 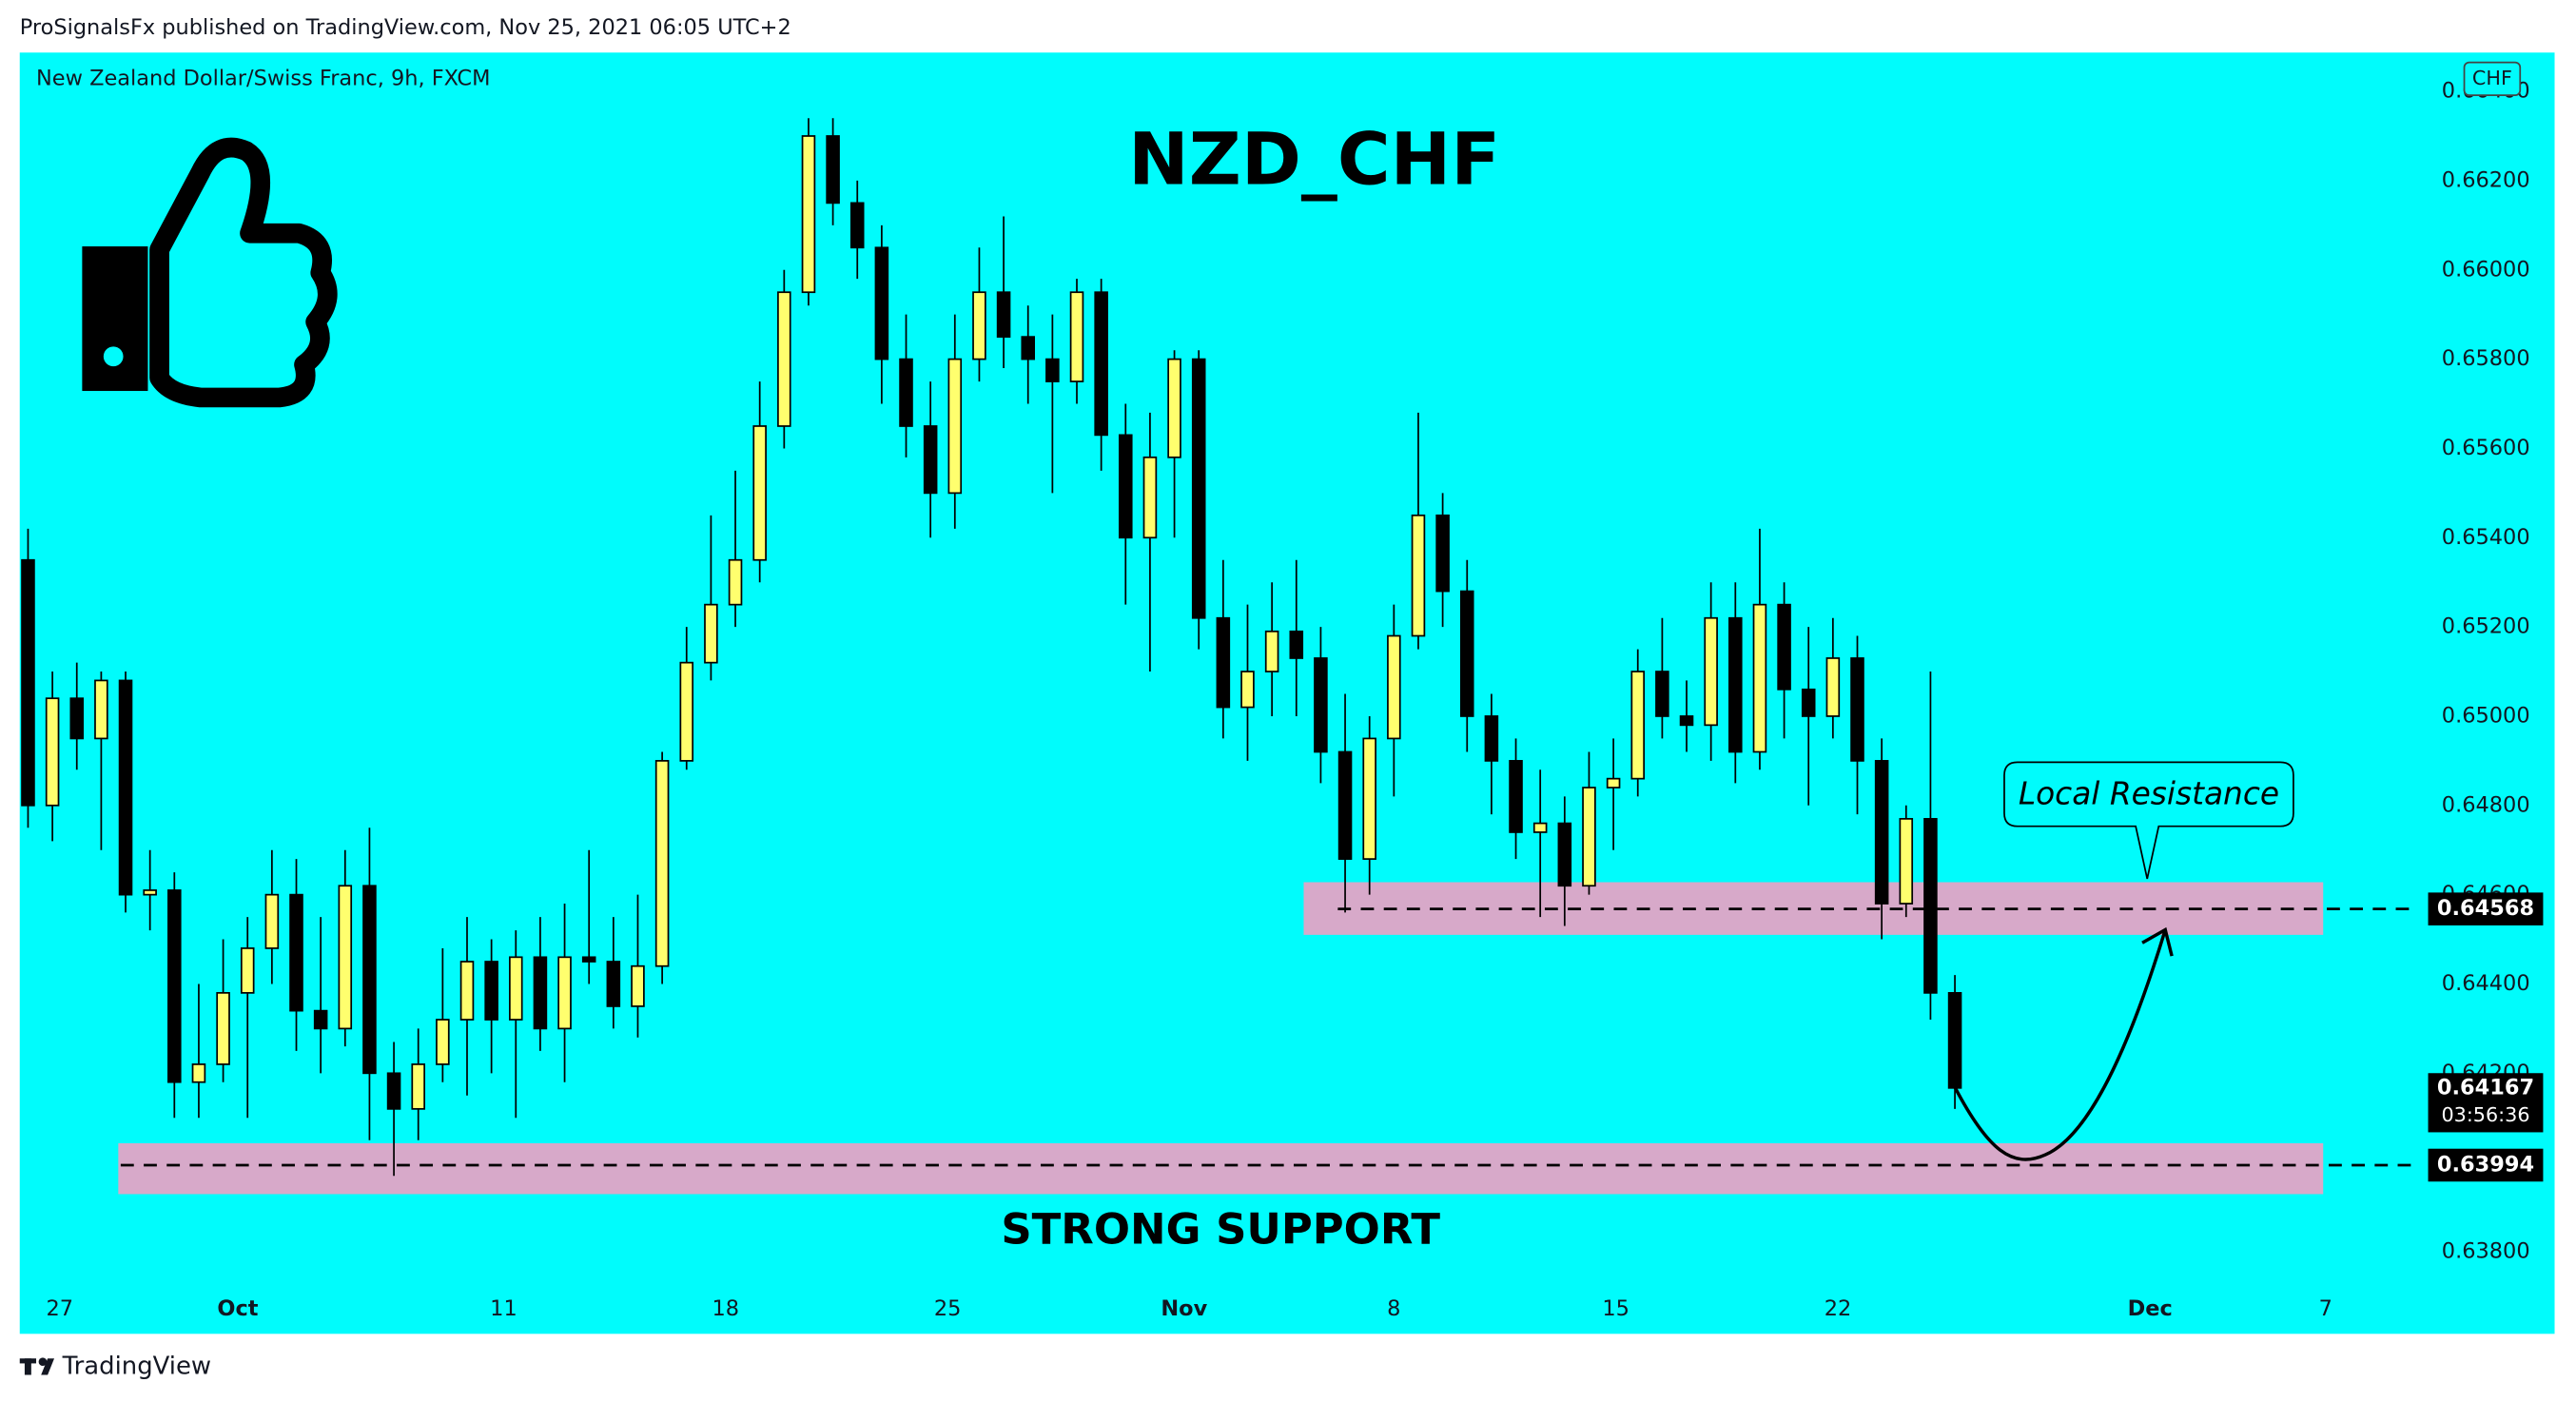 What do you see at coordinates (2148, 820) in the screenshot?
I see `callout-box` at bounding box center [2148, 820].